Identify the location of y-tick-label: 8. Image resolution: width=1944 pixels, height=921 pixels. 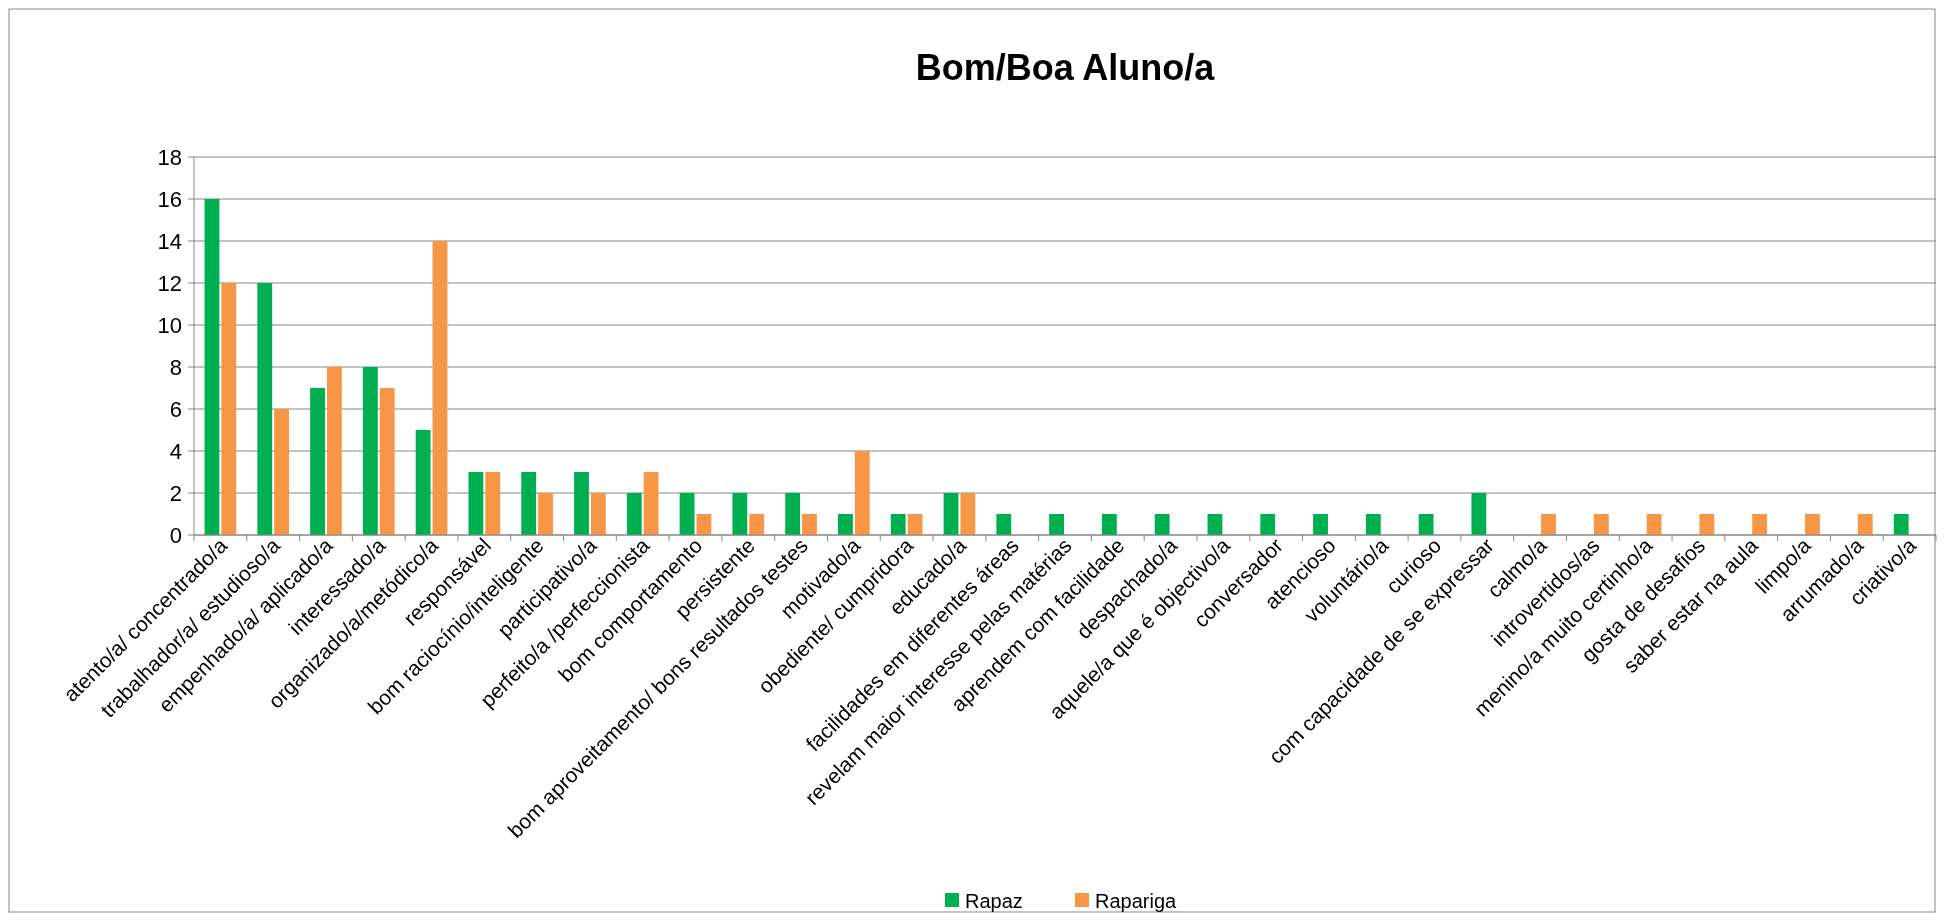
(175, 367).